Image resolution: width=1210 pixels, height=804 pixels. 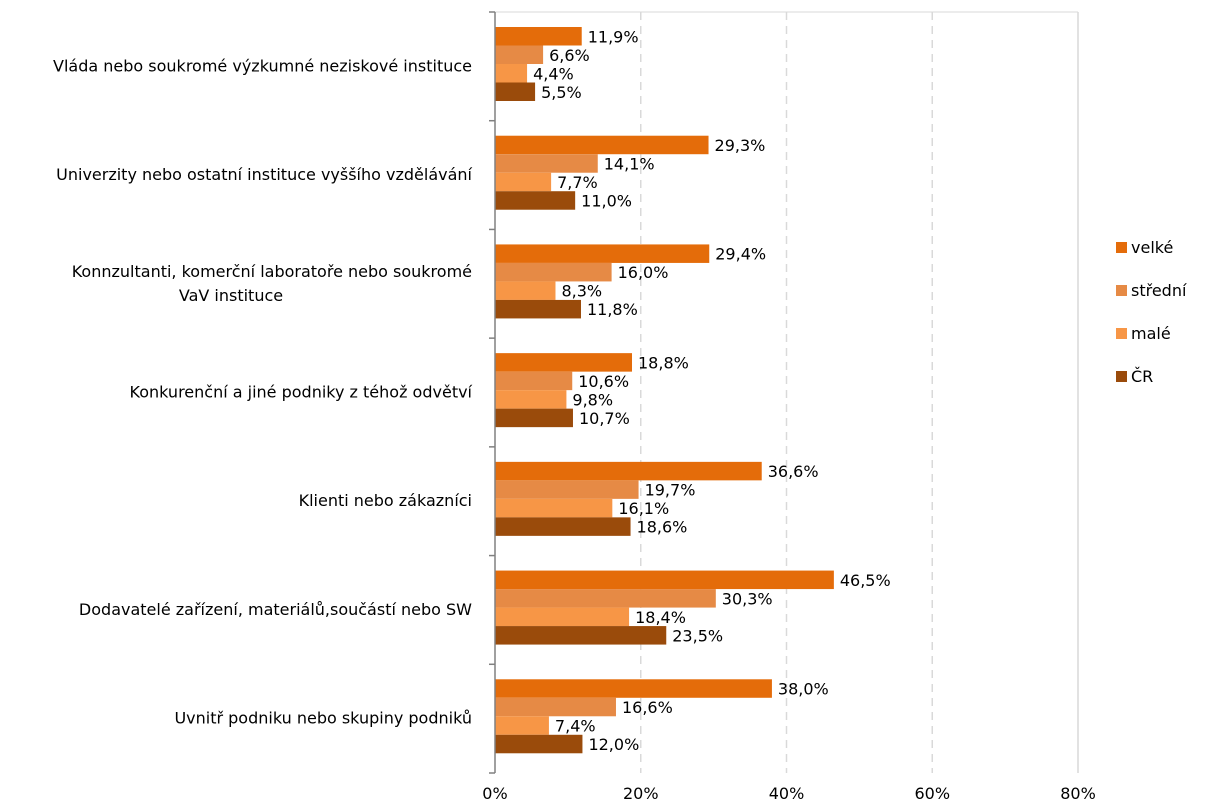 What do you see at coordinates (747, 598) in the screenshot?
I see `data-label: 30,3%` at bounding box center [747, 598].